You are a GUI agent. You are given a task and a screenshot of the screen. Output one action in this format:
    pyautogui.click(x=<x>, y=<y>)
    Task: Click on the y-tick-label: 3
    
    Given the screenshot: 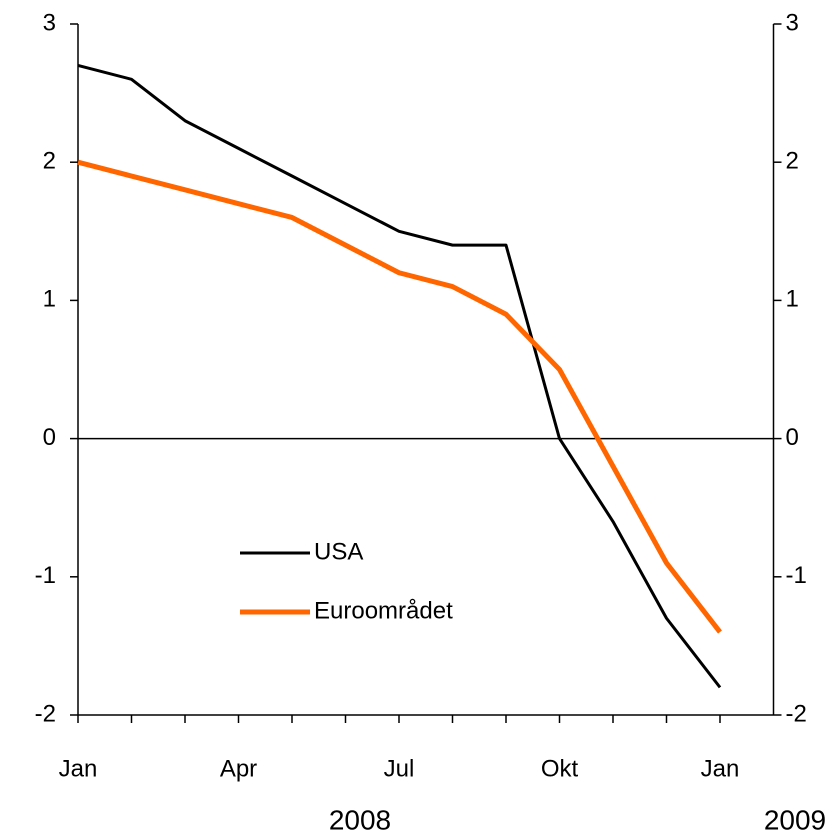 What is the action you would take?
    pyautogui.click(x=49, y=22)
    